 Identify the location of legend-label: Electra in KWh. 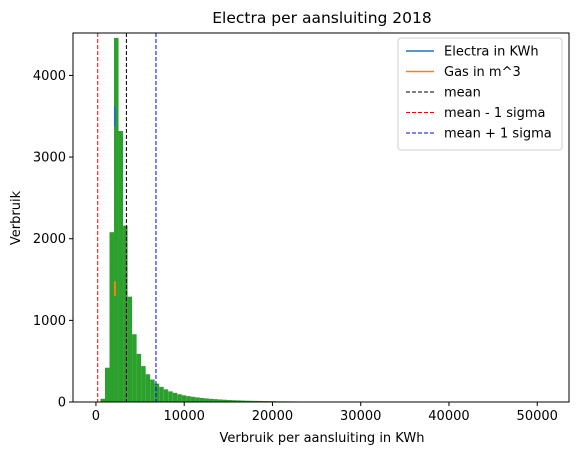
(491, 52).